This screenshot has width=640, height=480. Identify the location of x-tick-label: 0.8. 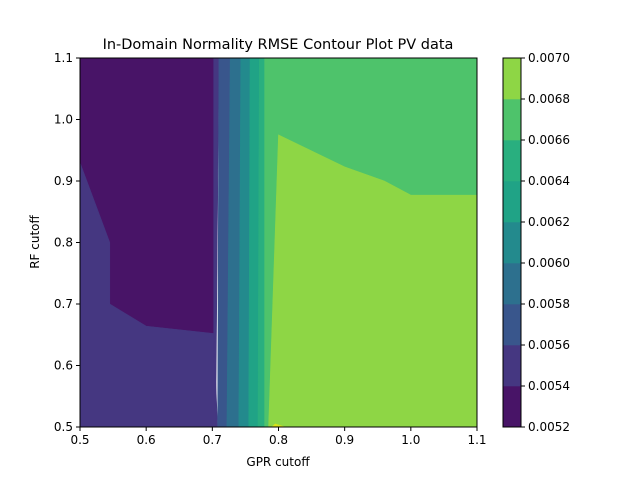
(278, 440).